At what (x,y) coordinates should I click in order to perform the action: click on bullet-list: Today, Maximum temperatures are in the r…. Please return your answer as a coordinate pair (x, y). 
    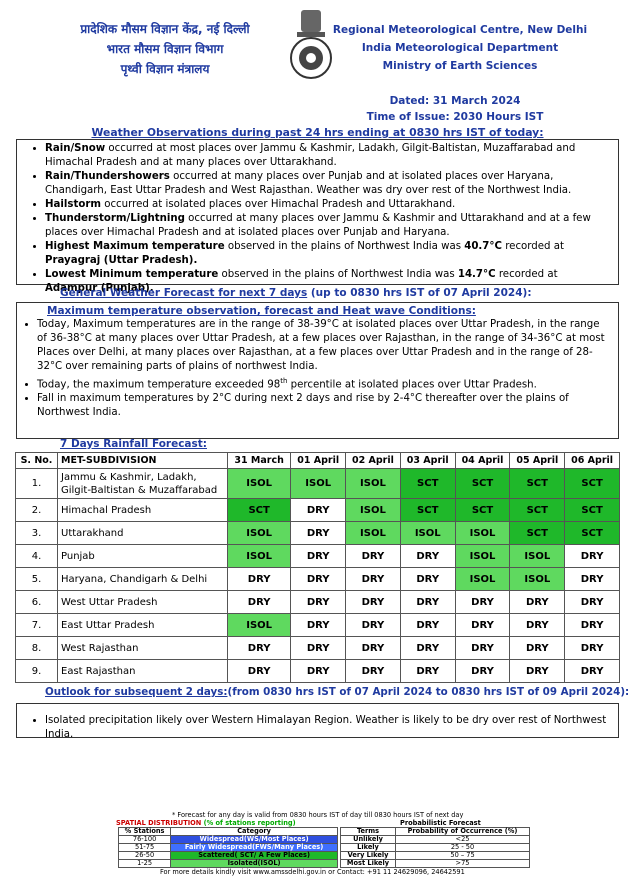
    Looking at the image, I should click on (317, 369).